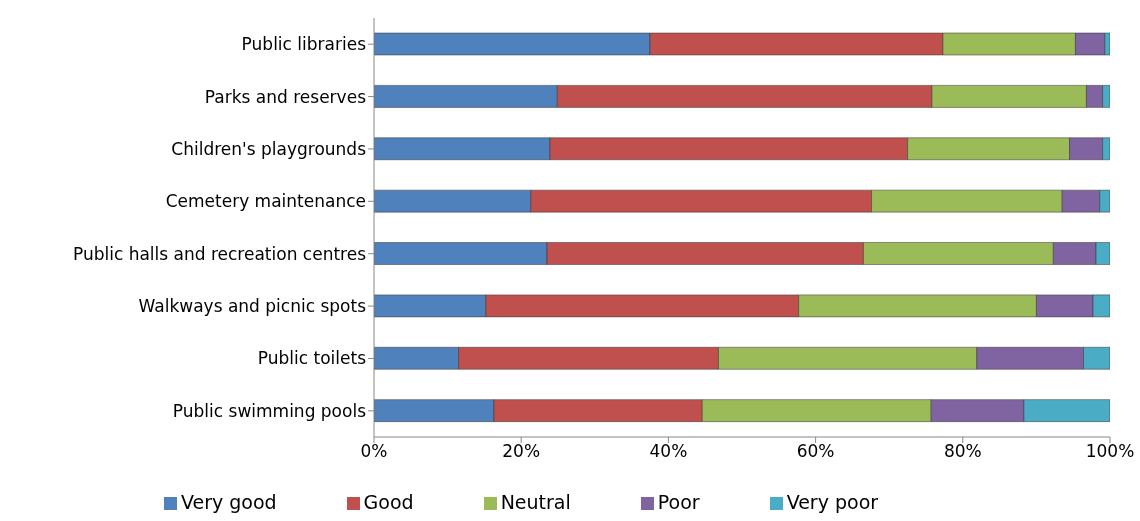  Describe the element at coordinates (312, 358) in the screenshot. I see `y-tick-label: Public toilets` at that location.